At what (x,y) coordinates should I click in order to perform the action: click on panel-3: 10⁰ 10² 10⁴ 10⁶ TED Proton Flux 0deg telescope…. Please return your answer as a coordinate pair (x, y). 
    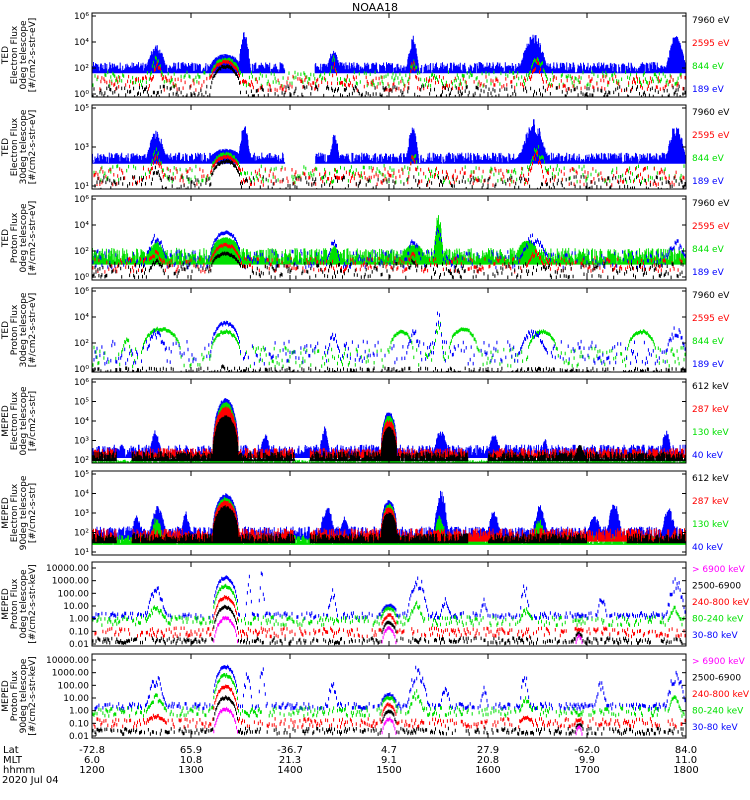
    Looking at the image, I should click on (365, 239).